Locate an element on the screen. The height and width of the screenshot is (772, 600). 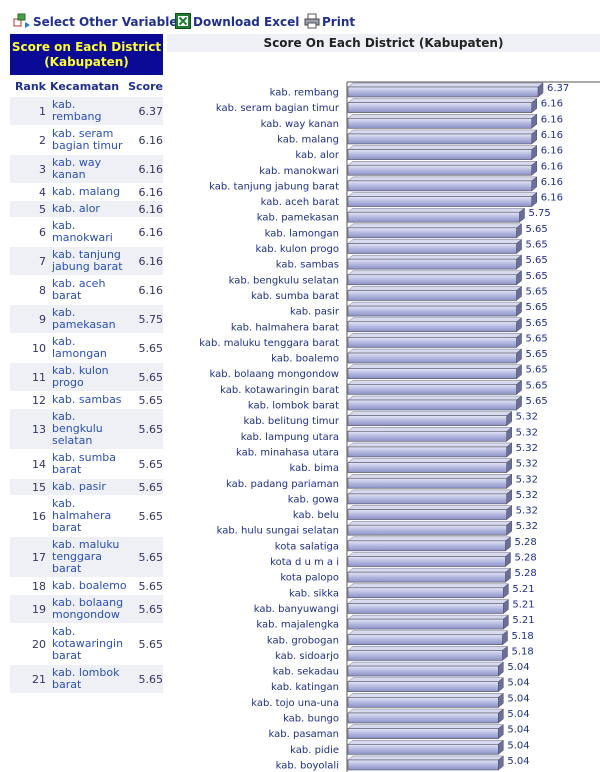
table-row: 5 kab. alor 6.16 is located at coordinates (86, 209).